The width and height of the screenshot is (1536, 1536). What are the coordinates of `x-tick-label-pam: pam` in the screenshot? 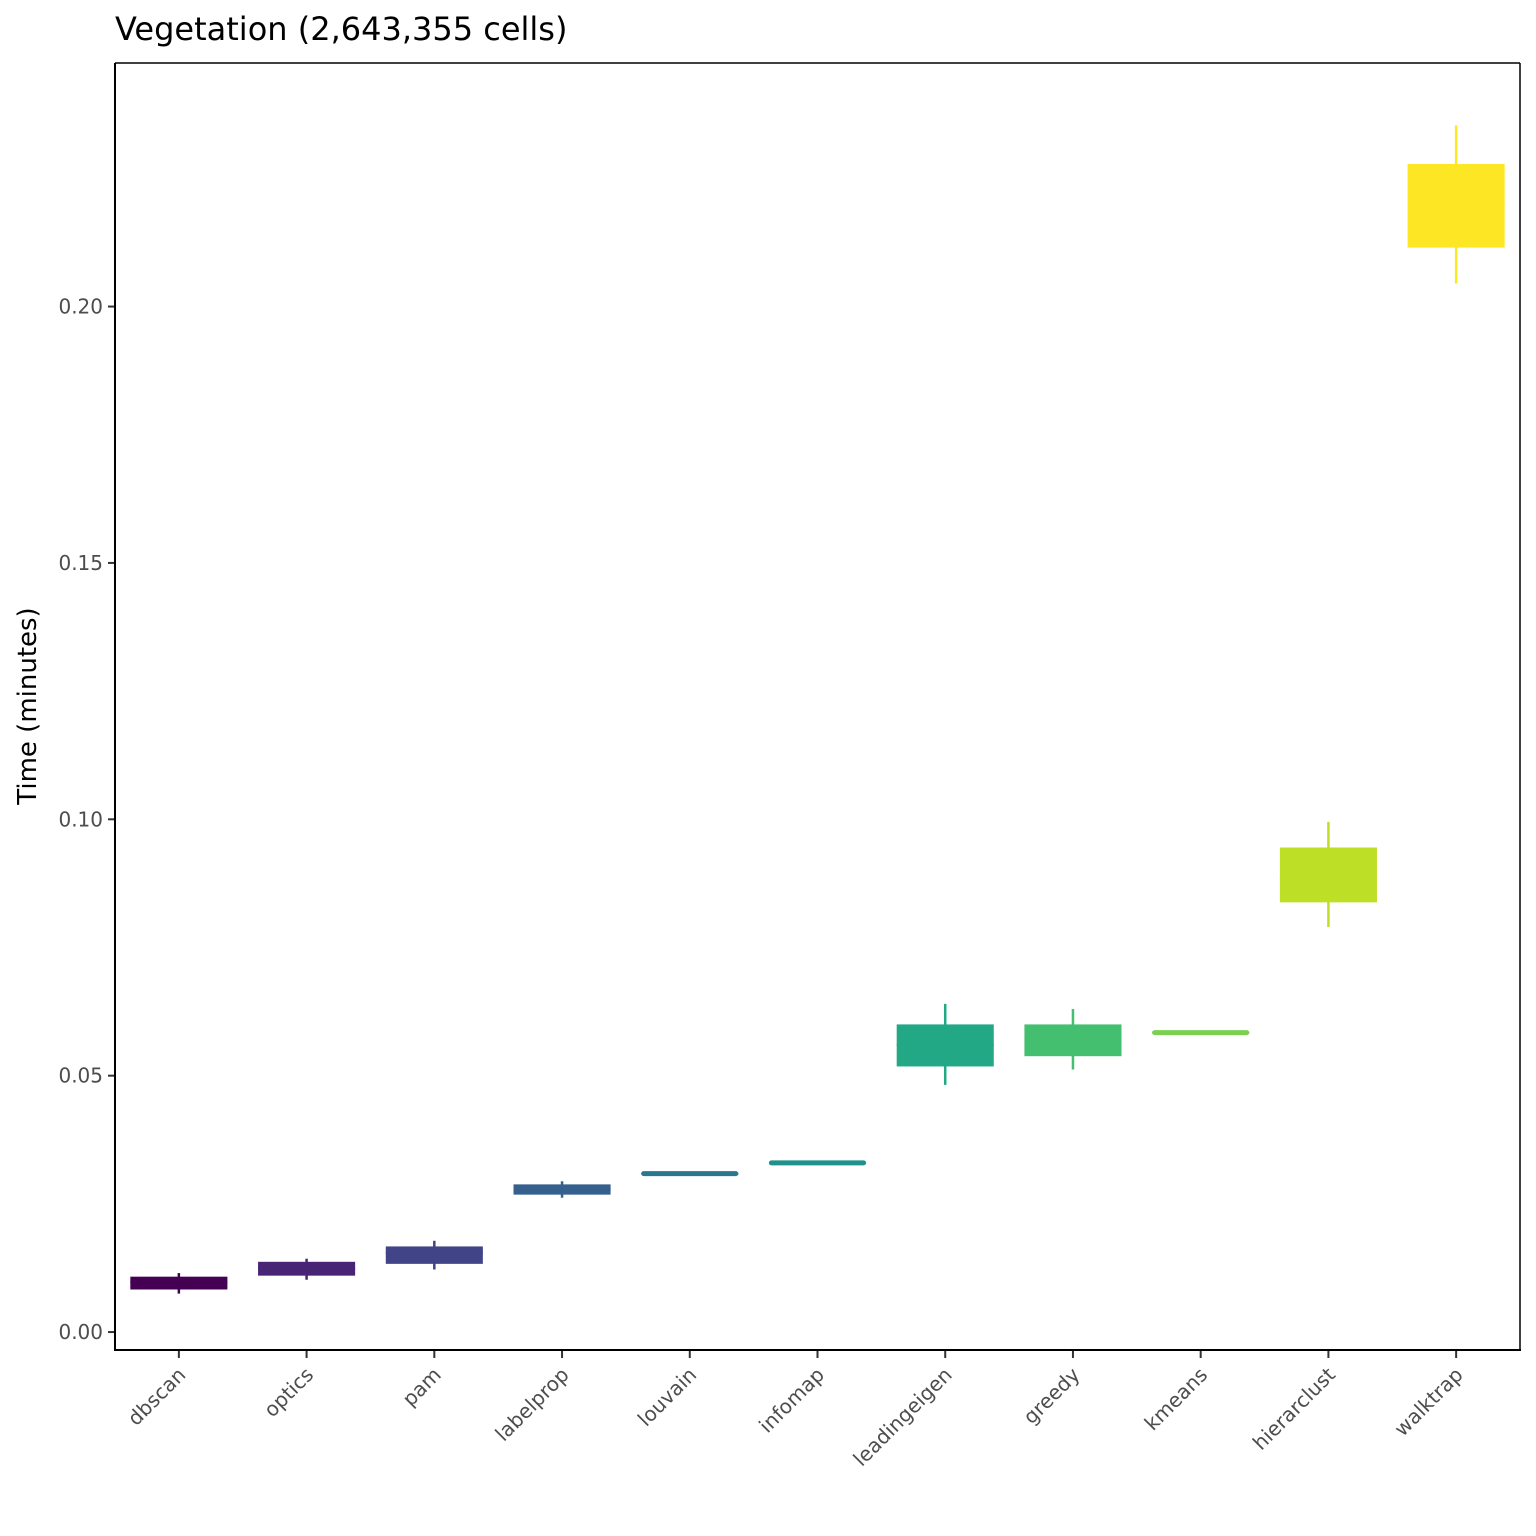 It's located at (421, 1387).